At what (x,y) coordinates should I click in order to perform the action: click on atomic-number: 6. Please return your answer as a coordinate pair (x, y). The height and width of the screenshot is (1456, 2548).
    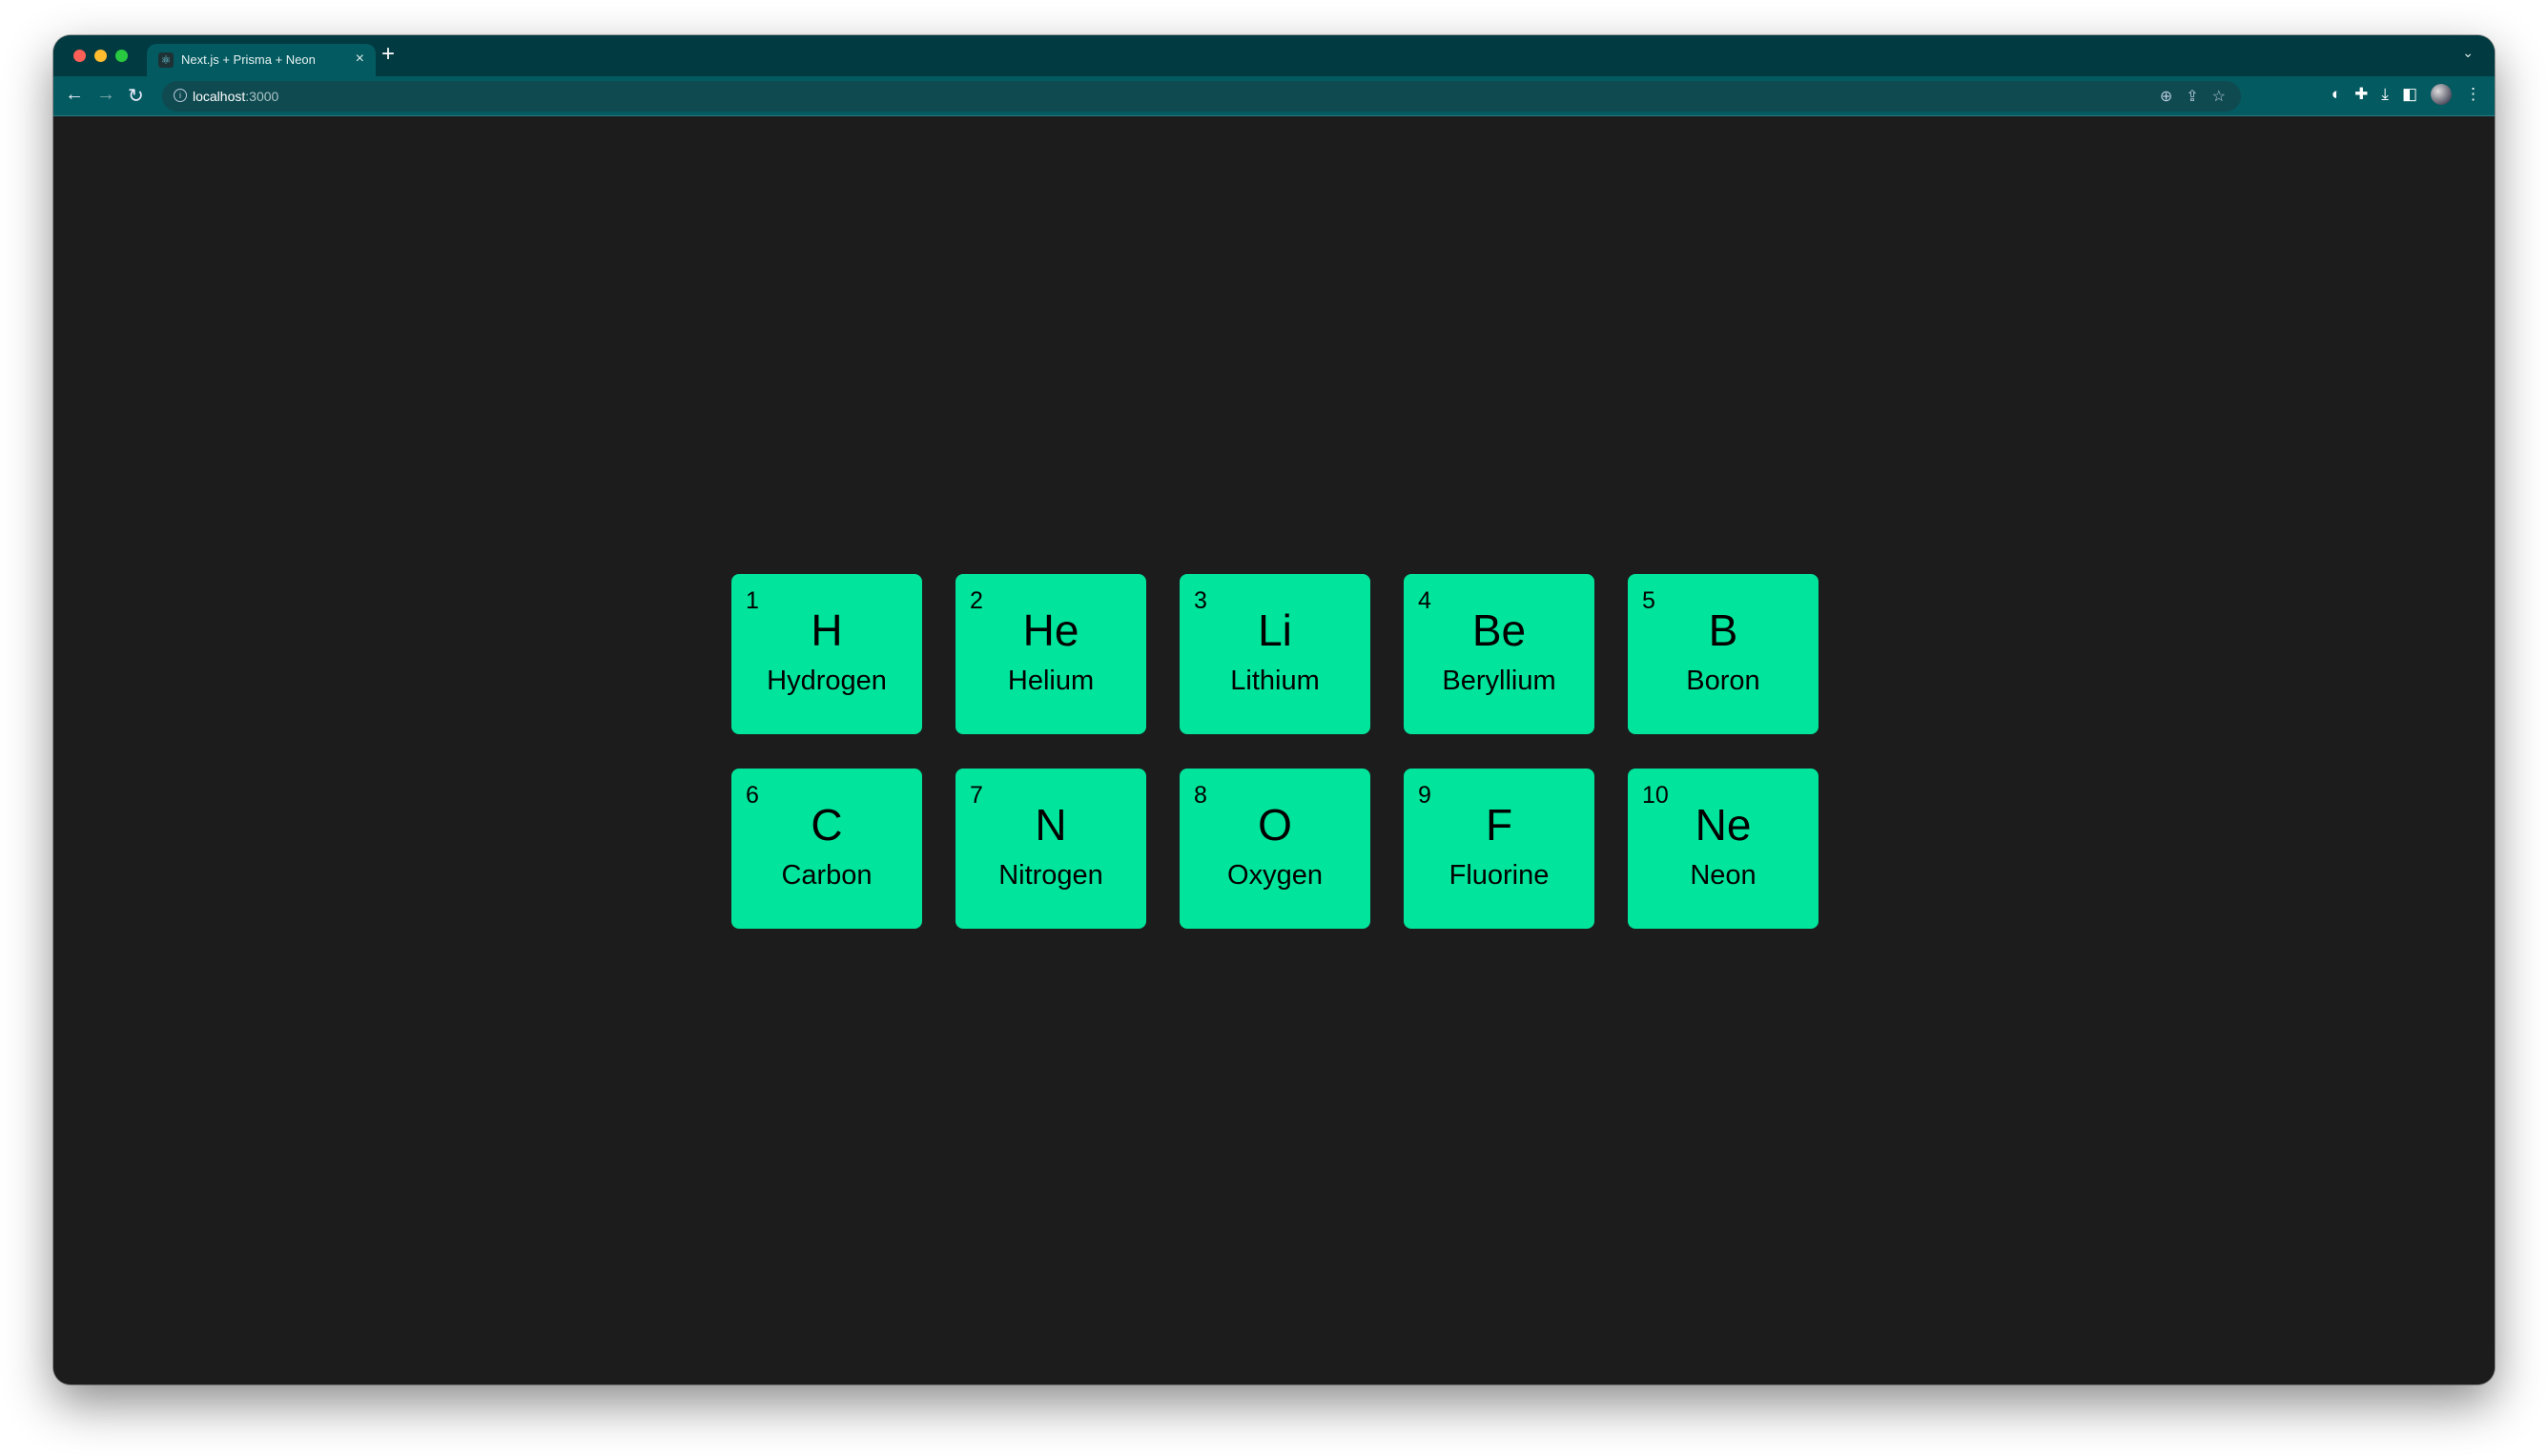
    Looking at the image, I should click on (752, 796).